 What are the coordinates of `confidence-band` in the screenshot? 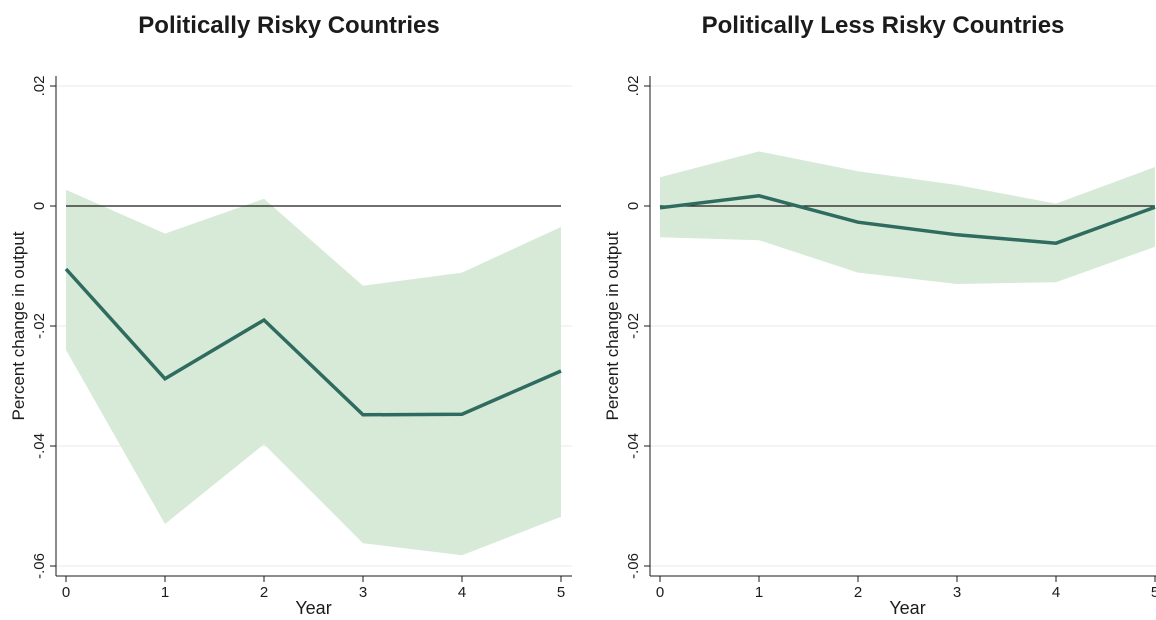 It's located at (907, 217).